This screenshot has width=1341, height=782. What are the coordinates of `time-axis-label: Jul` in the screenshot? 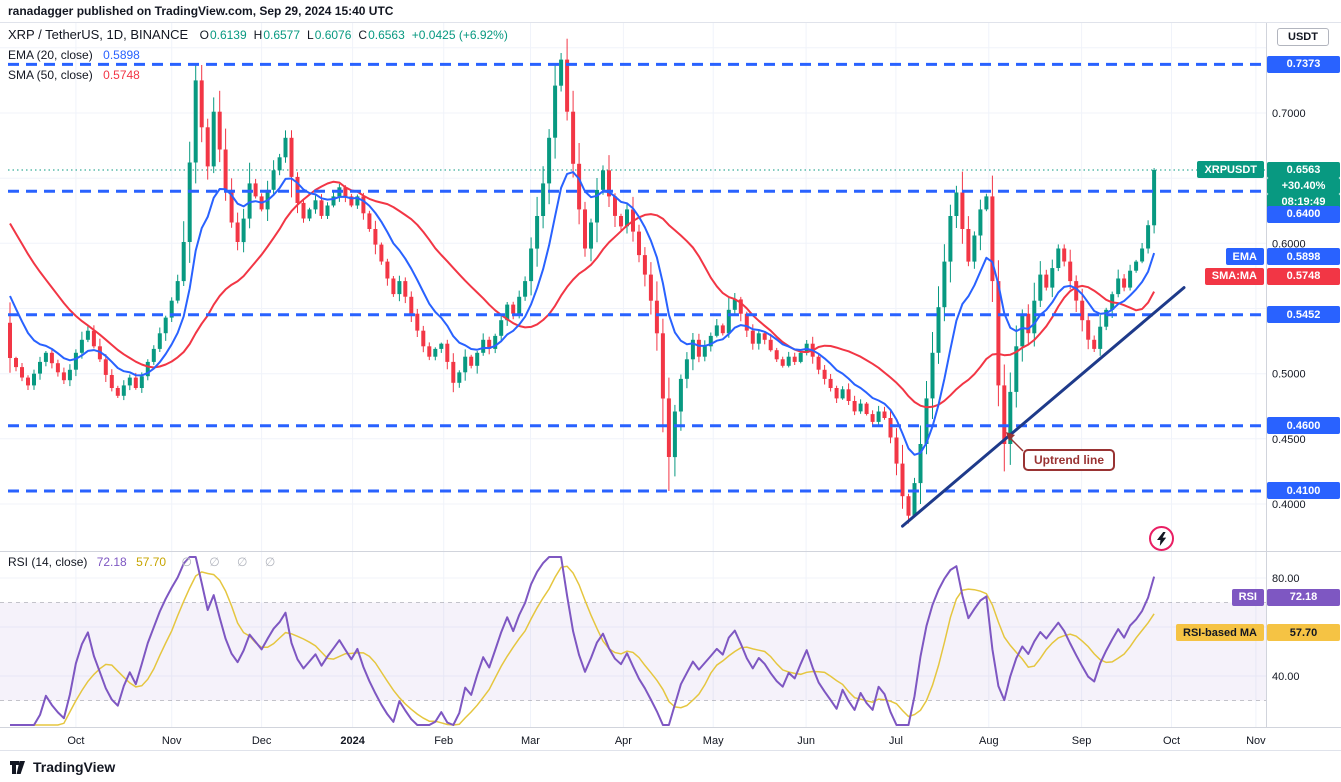 It's located at (896, 741).